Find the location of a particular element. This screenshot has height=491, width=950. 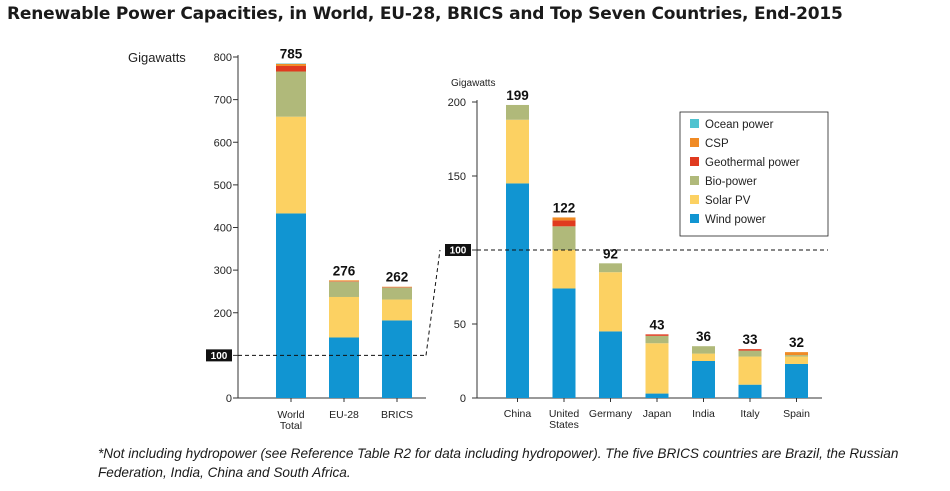

bar-italy-bio-power is located at coordinates (750, 353).